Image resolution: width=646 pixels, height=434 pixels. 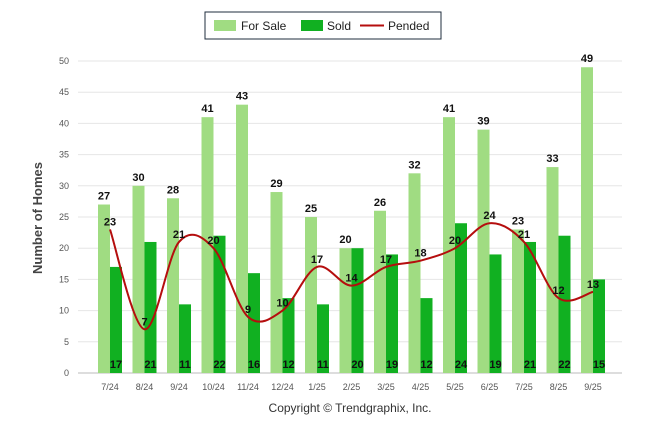 What do you see at coordinates (421, 387) in the screenshot?
I see `x-tick-label-4/25: 4/25` at bounding box center [421, 387].